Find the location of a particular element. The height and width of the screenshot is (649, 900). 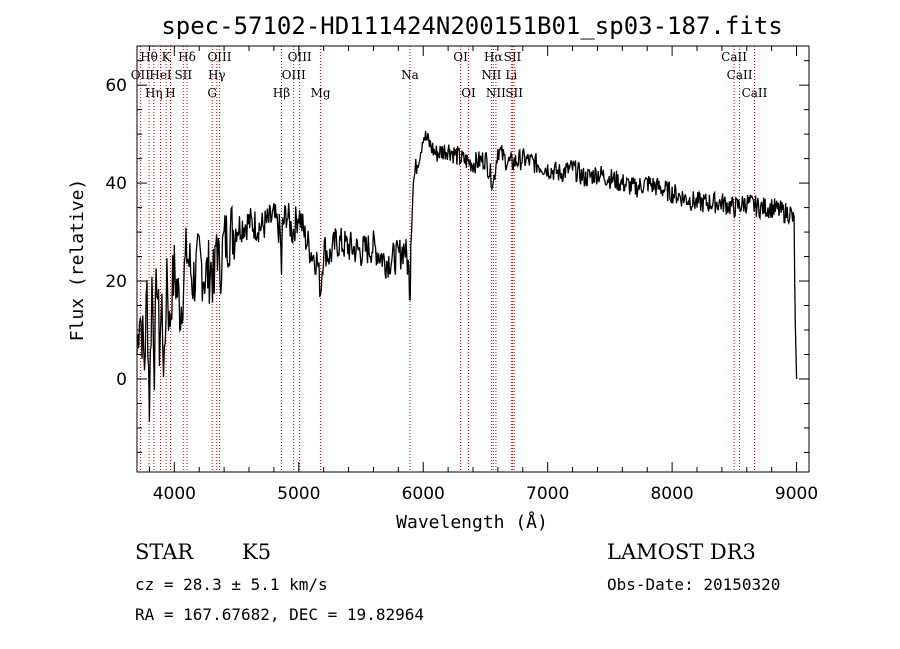

y-tick-label: 40 is located at coordinates (116, 184).